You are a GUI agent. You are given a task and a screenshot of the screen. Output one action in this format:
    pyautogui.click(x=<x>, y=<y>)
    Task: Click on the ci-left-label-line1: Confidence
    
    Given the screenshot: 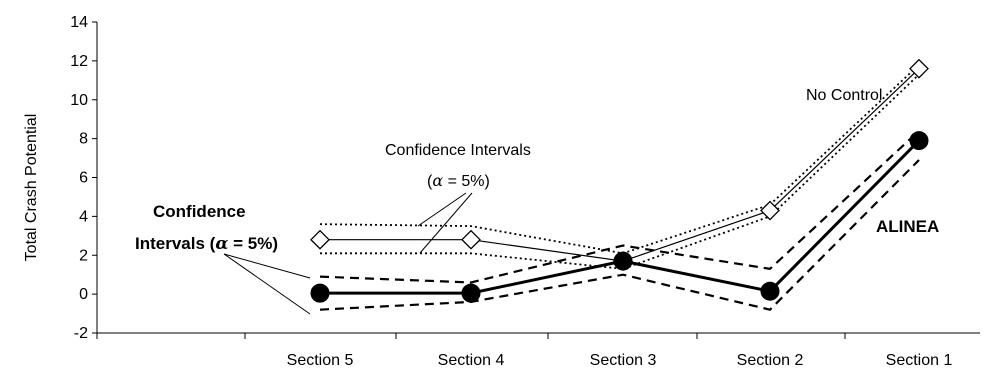 What is the action you would take?
    pyautogui.click(x=199, y=211)
    